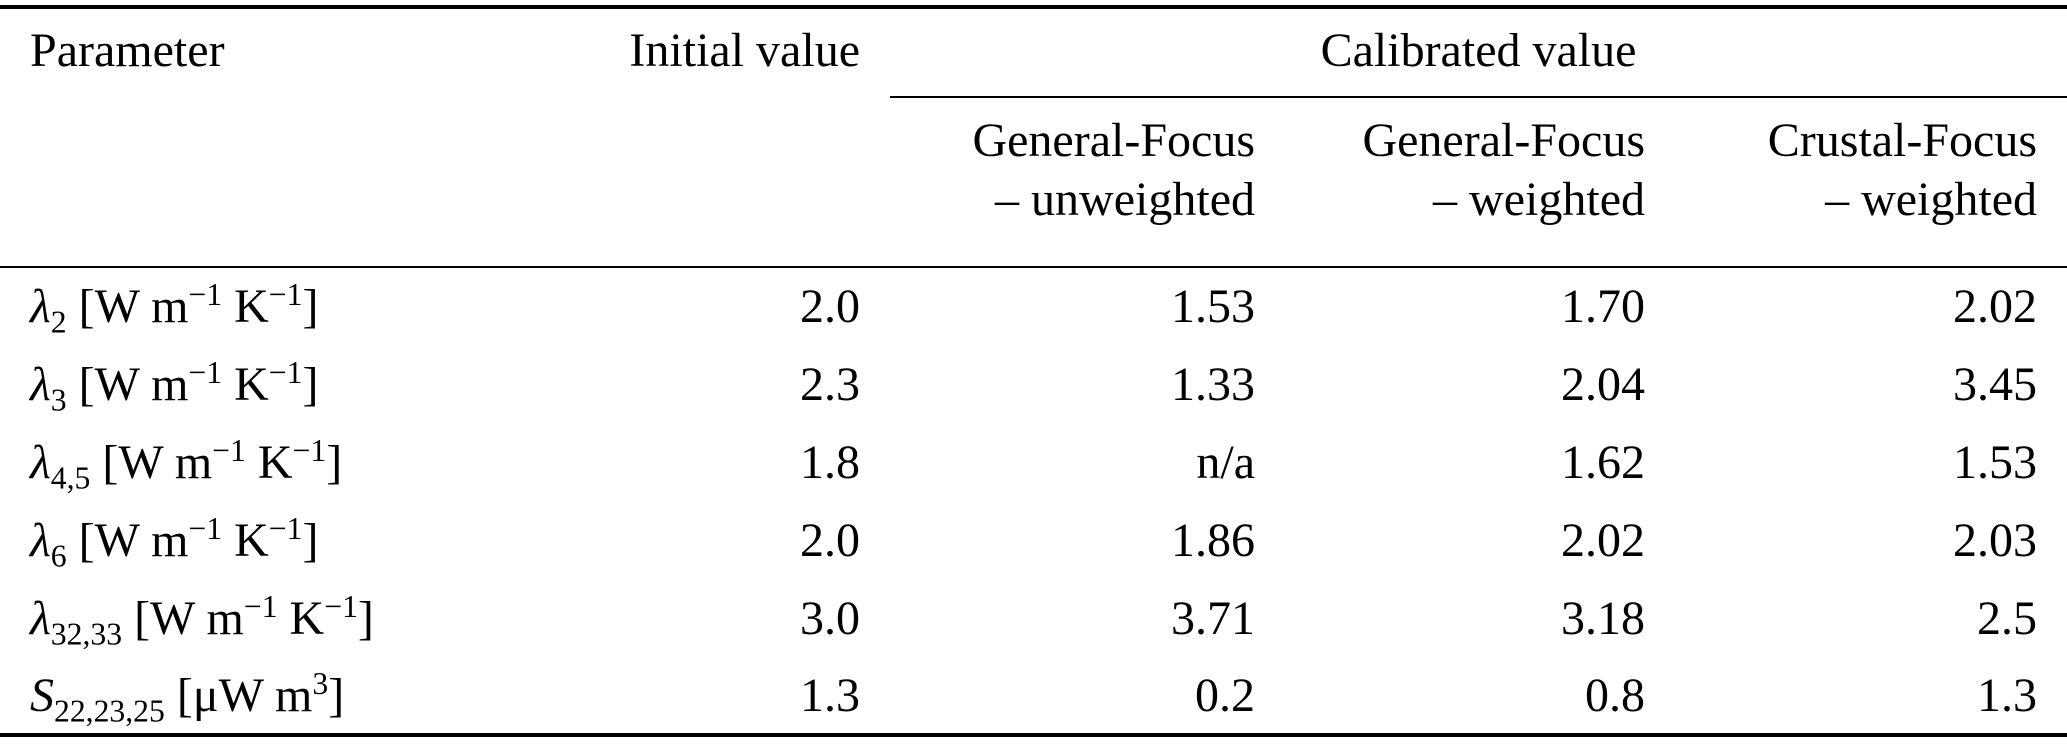  I want to click on subcol-name-line: Crustal-Focus, so click(1902, 140).